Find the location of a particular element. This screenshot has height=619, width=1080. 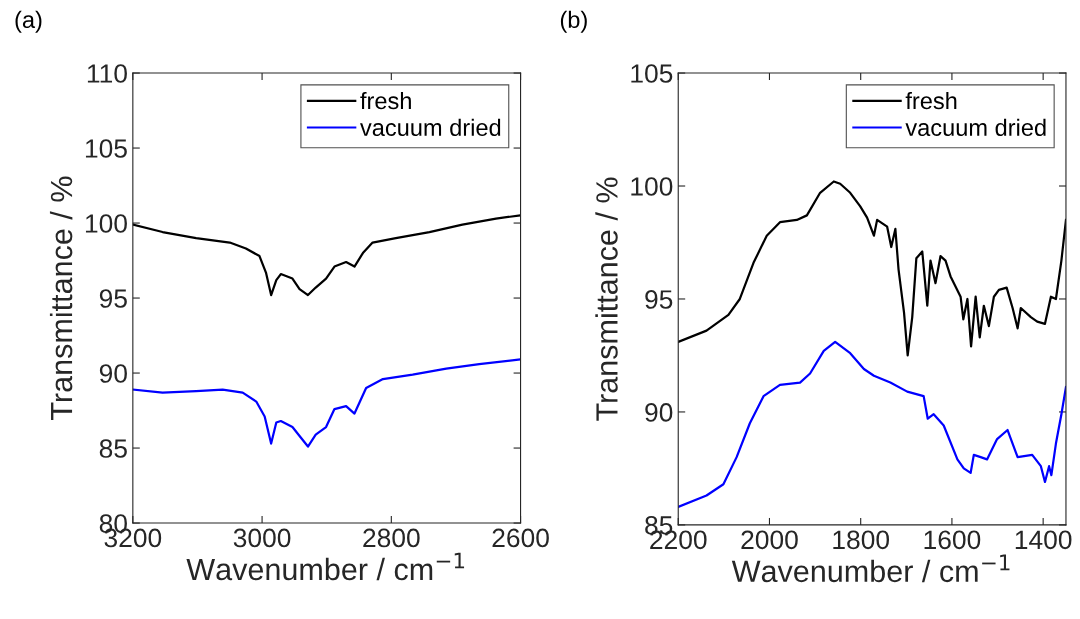

x-tick-label: 3000 is located at coordinates (262, 538).